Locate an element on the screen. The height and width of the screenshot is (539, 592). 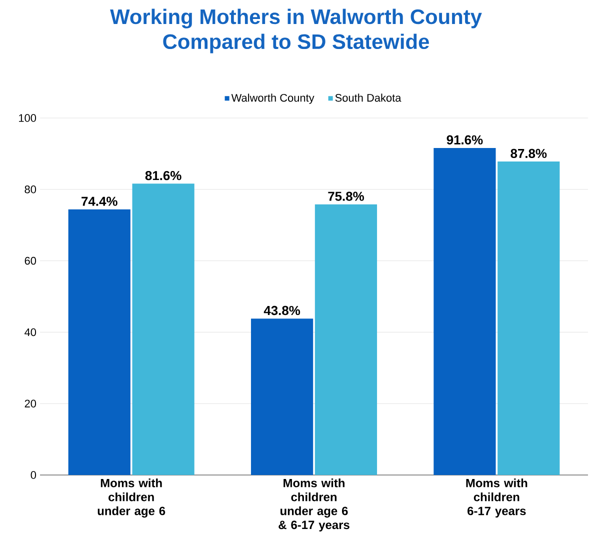
data-label: 81.6% is located at coordinates (163, 175).